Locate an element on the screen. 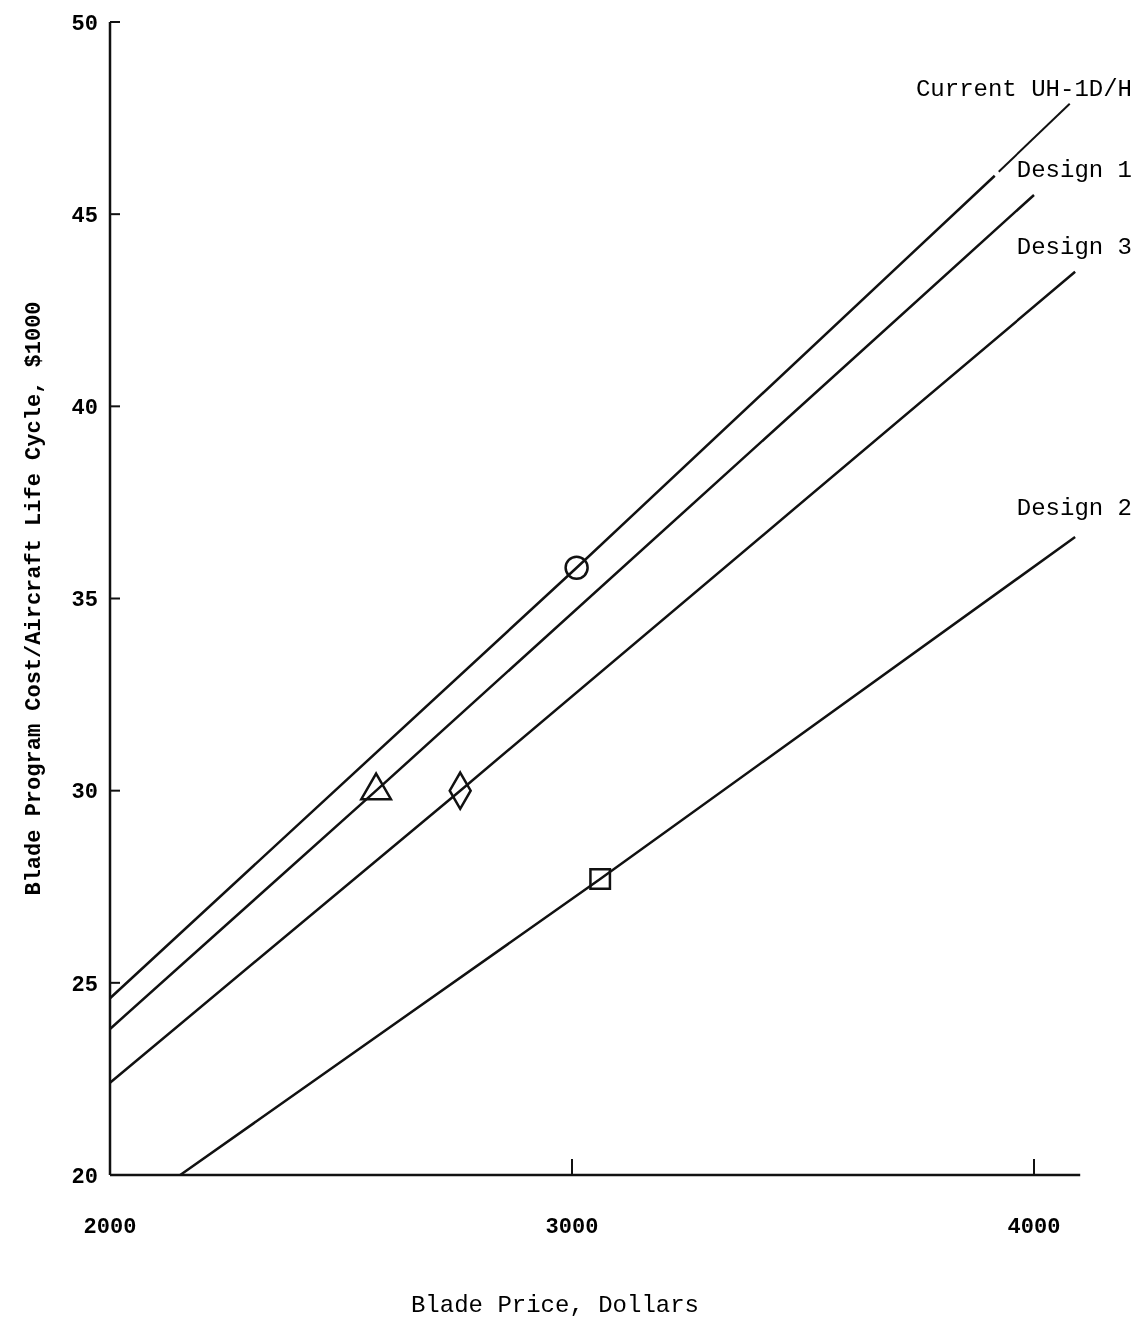 The image size is (1140, 1322). y-axis-title: Blade Program Cost/Aircraft Life Cycle, $1000 is located at coordinates (34, 598).